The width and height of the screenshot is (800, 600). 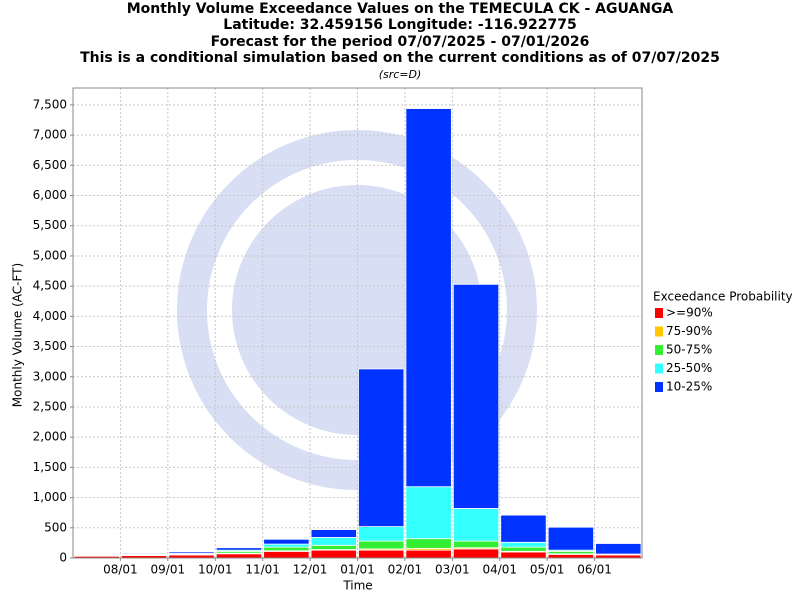 I want to click on y-tick-label: 7,500, so click(x=50, y=104).